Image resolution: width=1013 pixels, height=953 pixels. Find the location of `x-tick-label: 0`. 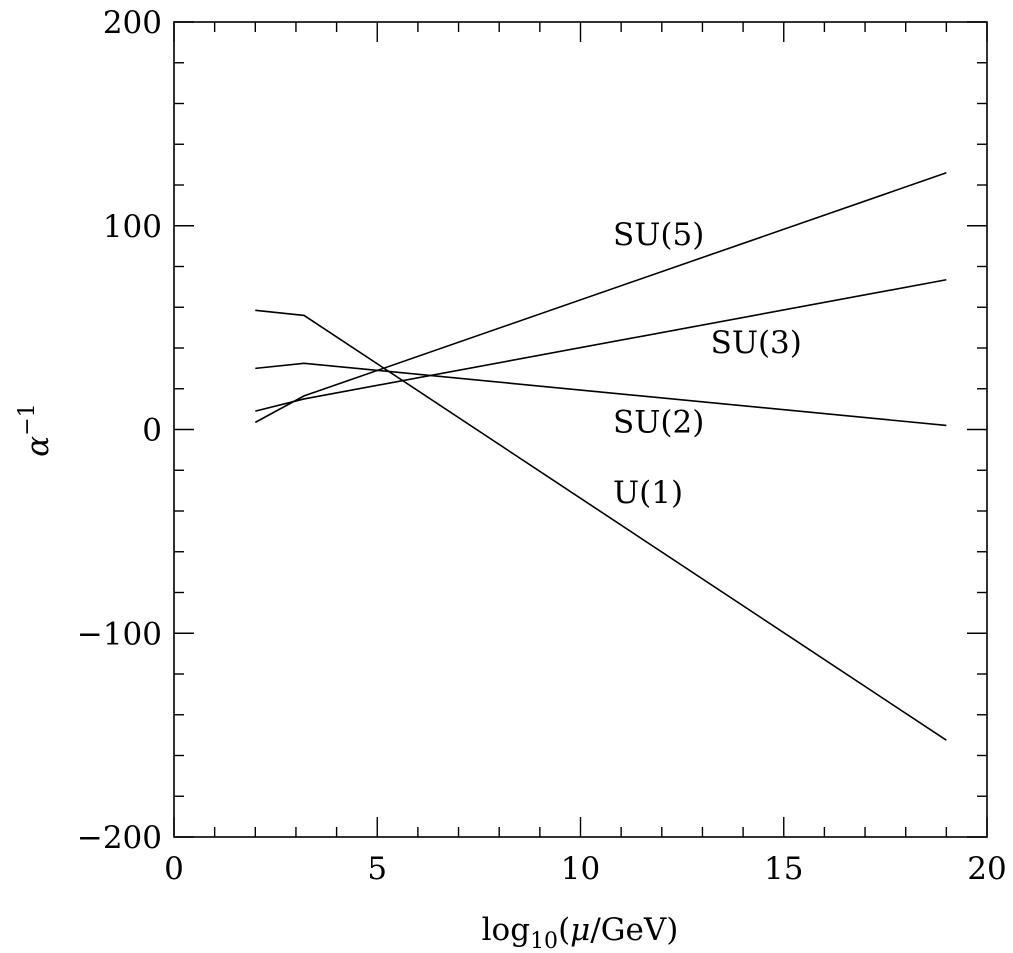

x-tick-label: 0 is located at coordinates (174, 869).